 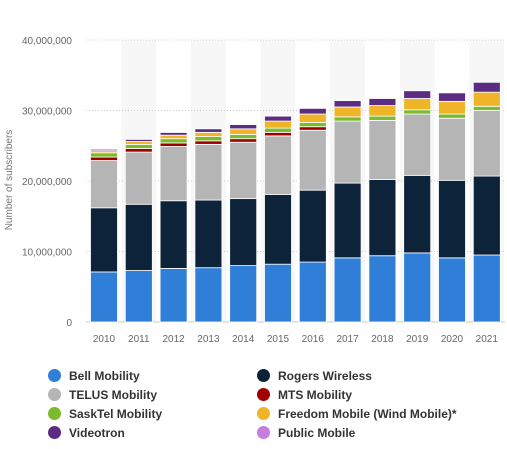 I want to click on bar-segment-mts-mobility-2013, so click(x=208, y=143).